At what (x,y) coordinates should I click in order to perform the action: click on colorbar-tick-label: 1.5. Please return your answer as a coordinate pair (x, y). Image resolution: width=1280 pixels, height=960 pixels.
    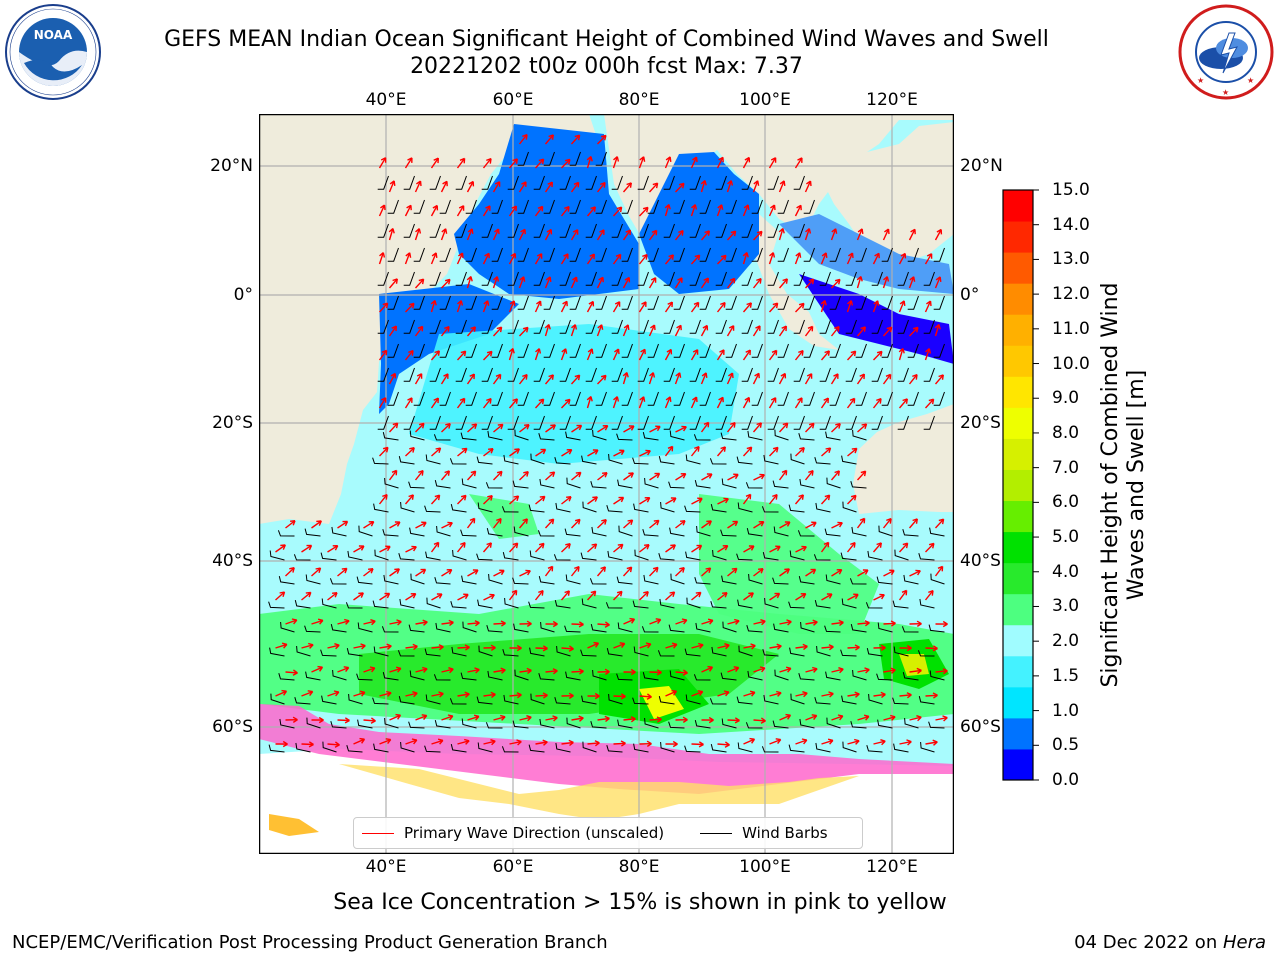
    Looking at the image, I should click on (1066, 675).